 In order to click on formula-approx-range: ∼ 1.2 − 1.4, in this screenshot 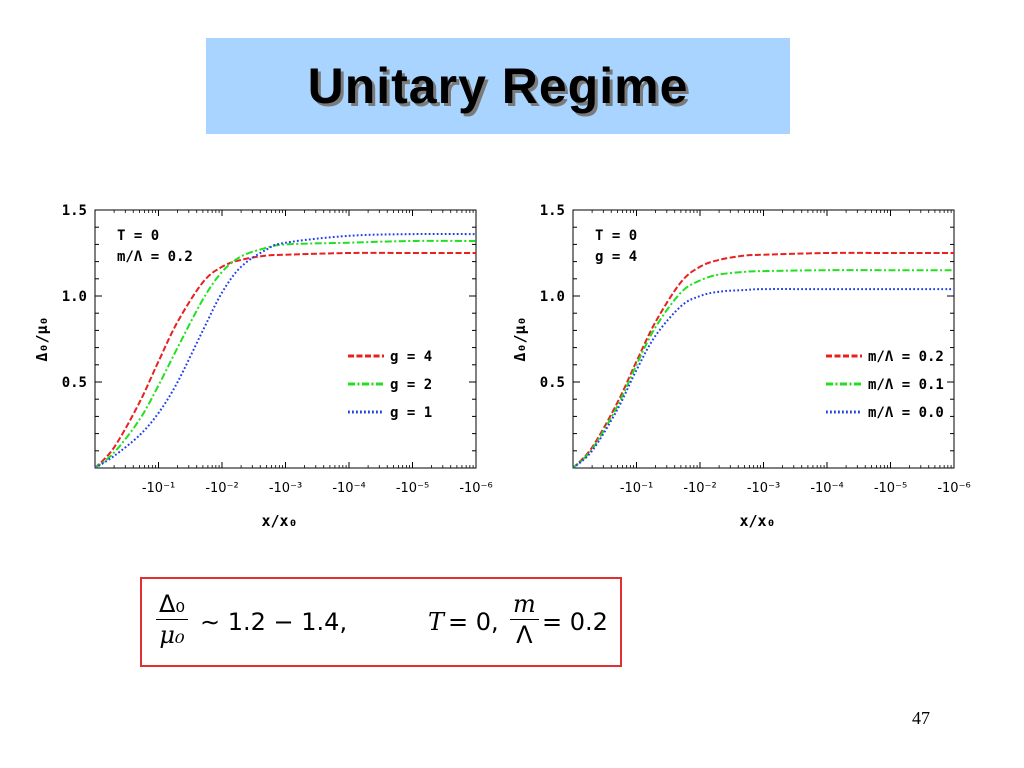, I will do `click(274, 622)`.